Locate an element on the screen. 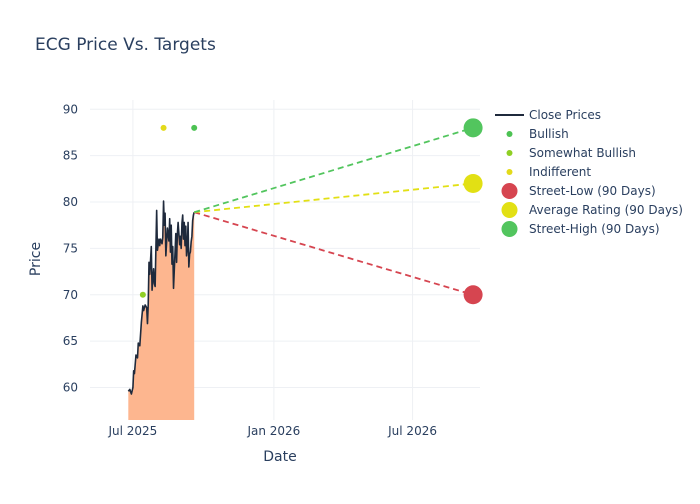 The image size is (700, 504). legend-somewhat-bullish-swatch is located at coordinates (509, 153).